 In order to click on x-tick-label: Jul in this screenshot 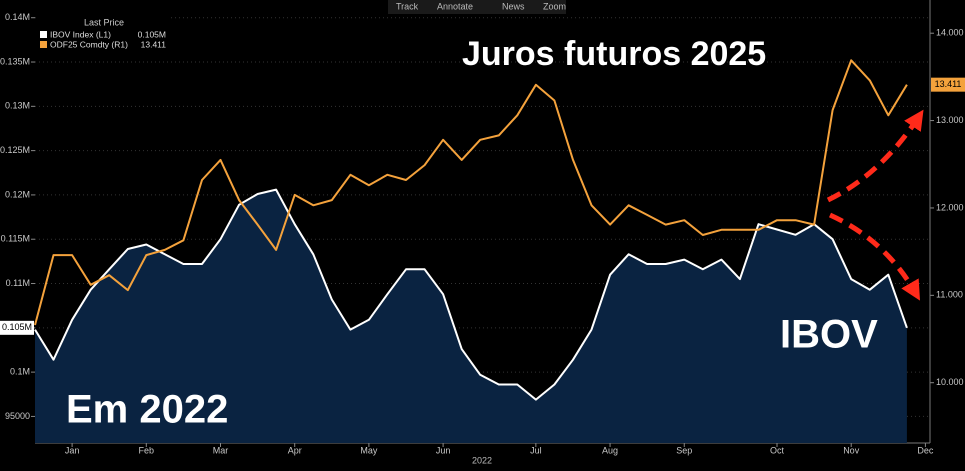, I will do `click(536, 450)`.